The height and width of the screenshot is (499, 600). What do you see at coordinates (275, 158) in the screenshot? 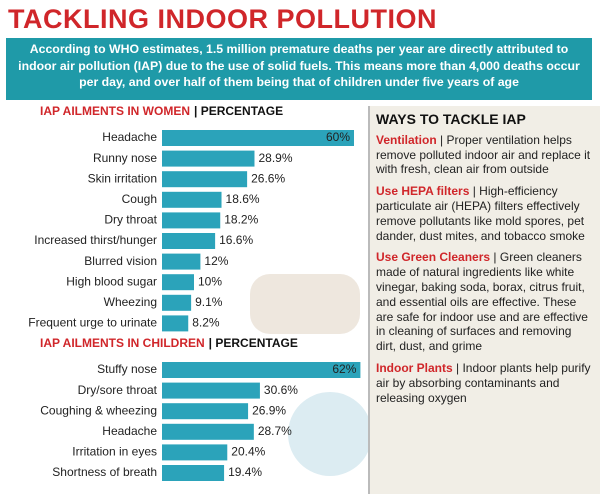
I see `value-label: 28.9%` at bounding box center [275, 158].